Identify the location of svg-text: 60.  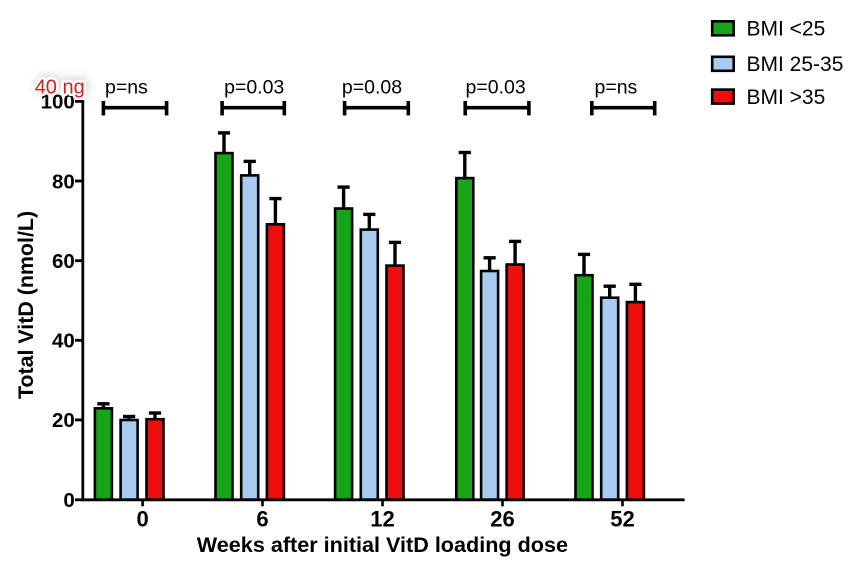
(63, 261).